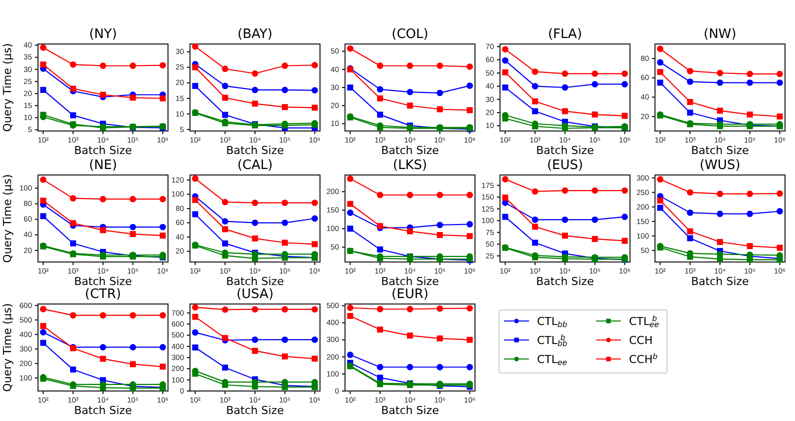  What do you see at coordinates (565, 165) in the screenshot?
I see `chart-title: (EUS)` at bounding box center [565, 165].